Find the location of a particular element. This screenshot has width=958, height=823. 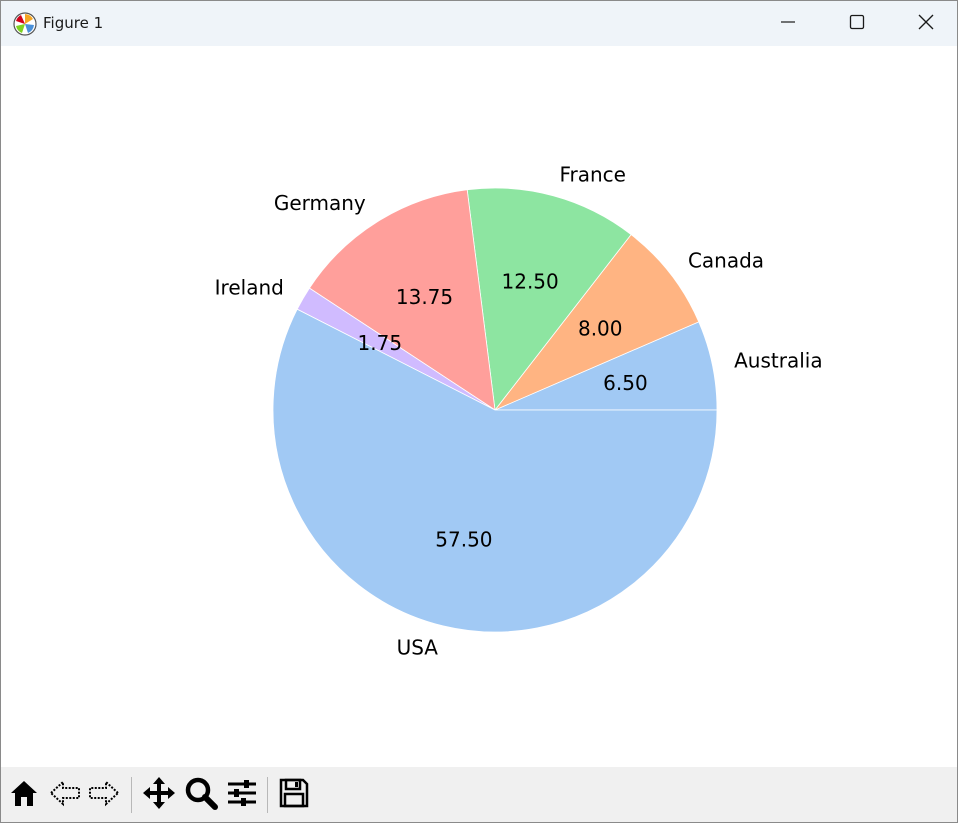

zoom-magnifier-icon is located at coordinates (201, 795).